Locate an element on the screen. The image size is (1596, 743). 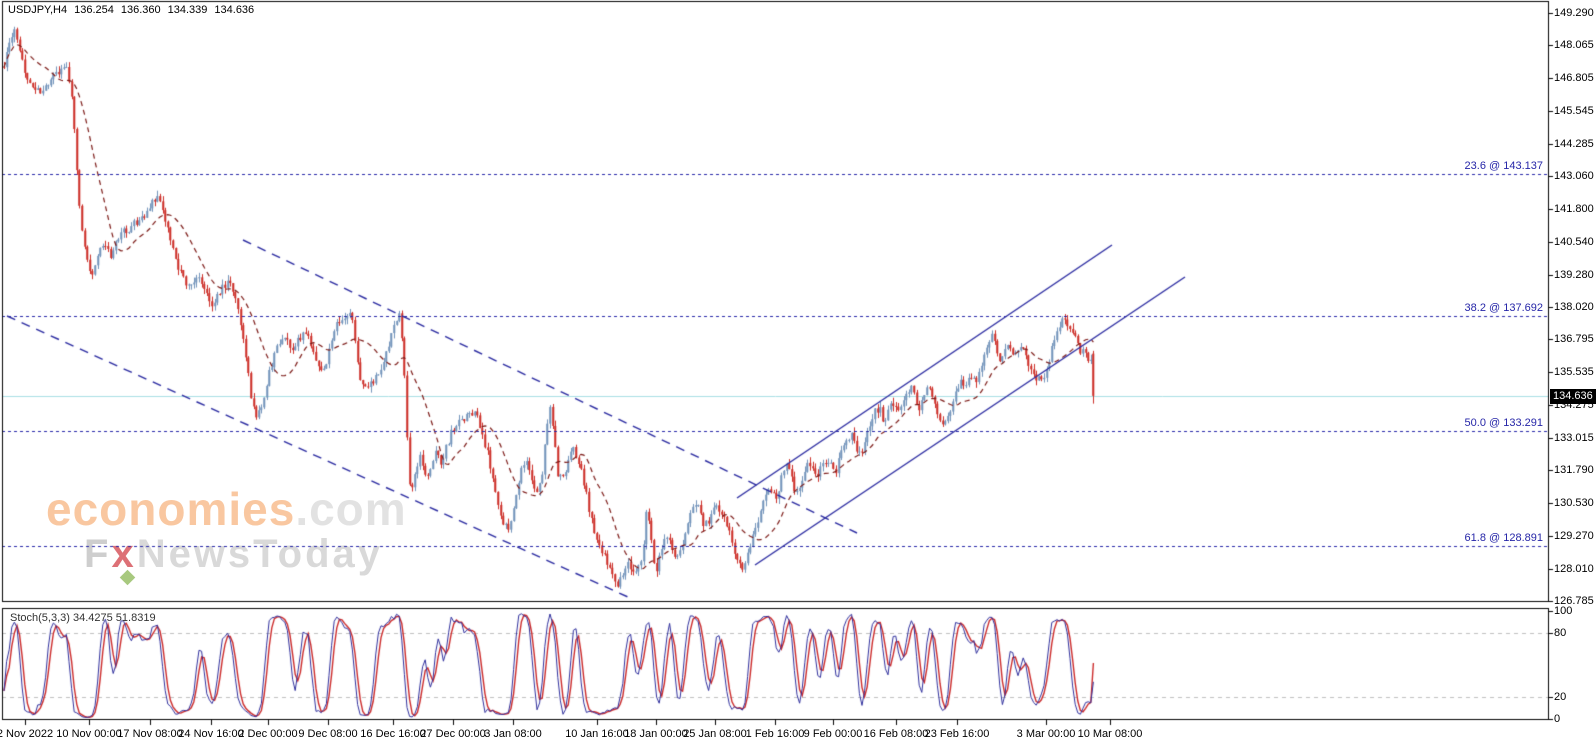
time-tick-label: 9 Feb 00:00 is located at coordinates (833, 734).